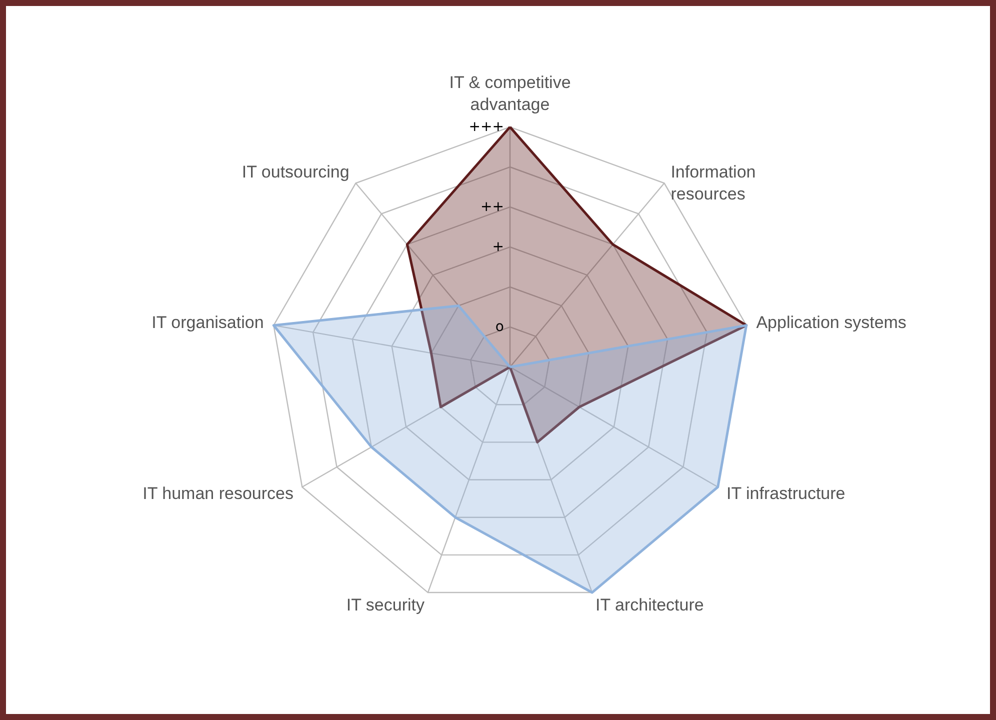  What do you see at coordinates (650, 605) in the screenshot?
I see `spoke-label: IT architecture` at bounding box center [650, 605].